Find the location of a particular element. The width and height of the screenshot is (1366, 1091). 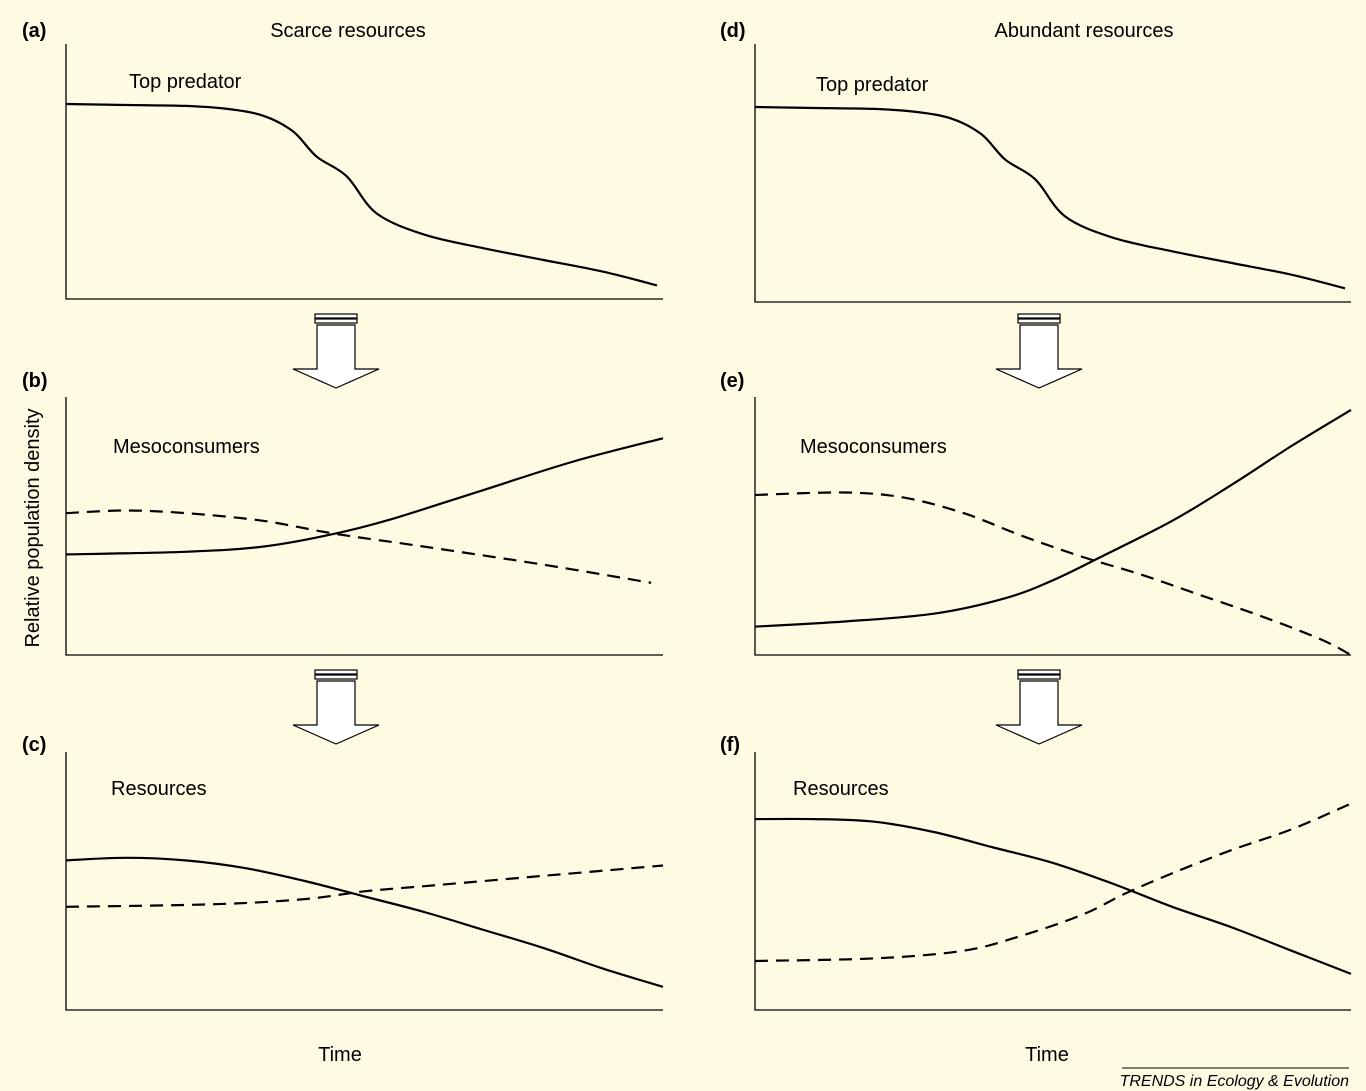

panel-c-resources-scarce is located at coordinates (364, 881).